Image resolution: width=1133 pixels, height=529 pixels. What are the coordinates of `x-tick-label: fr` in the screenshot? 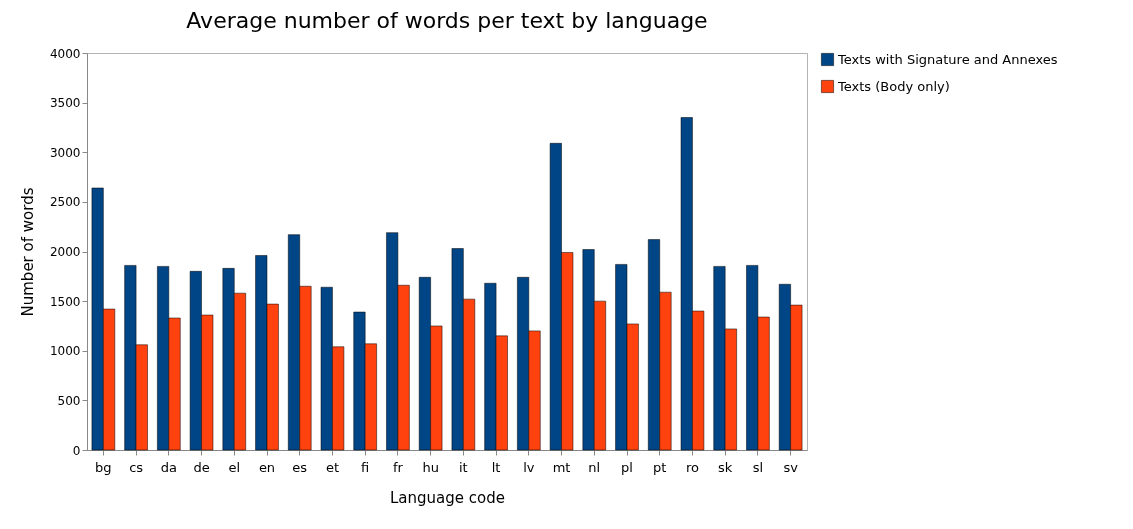 It's located at (398, 467).